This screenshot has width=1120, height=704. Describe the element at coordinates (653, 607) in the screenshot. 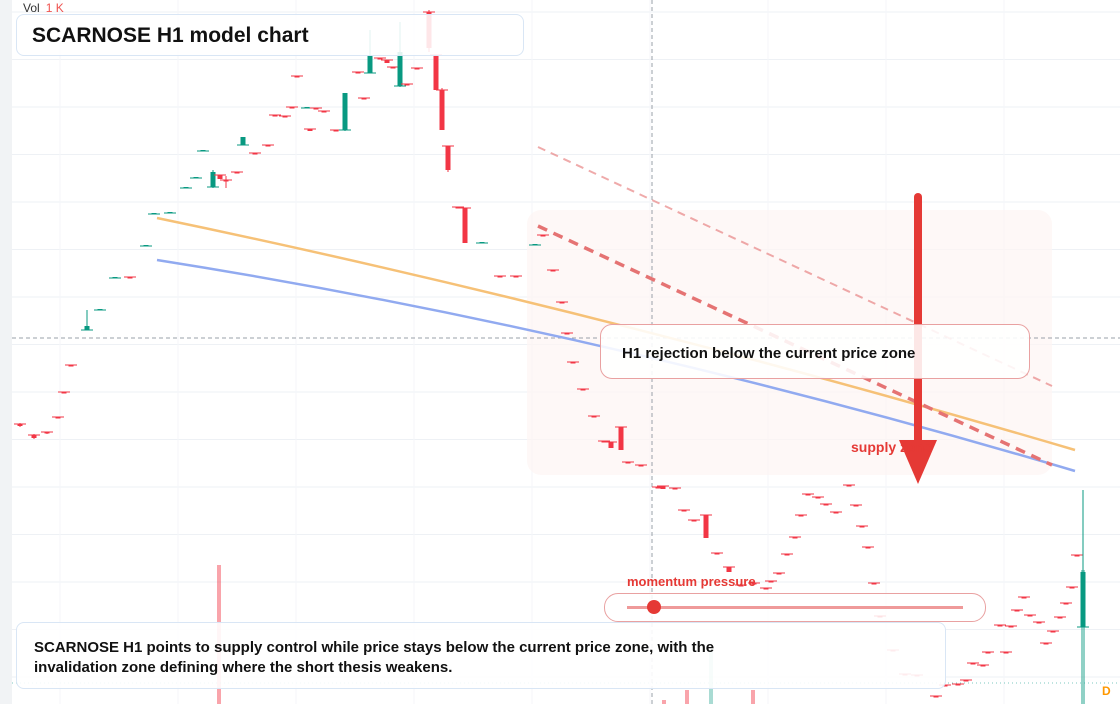

I see `momentum-indicator` at that location.